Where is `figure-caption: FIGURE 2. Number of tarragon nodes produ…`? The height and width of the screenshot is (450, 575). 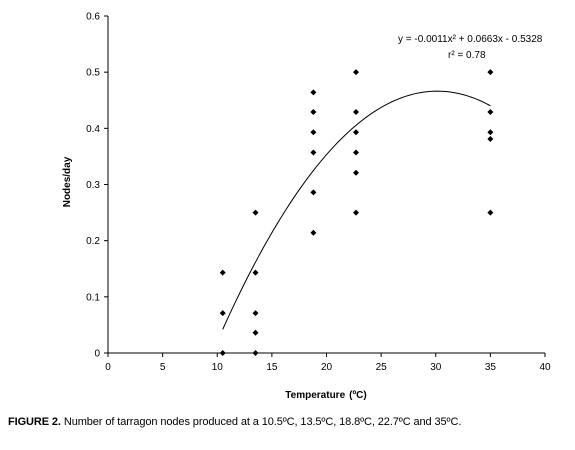 figure-caption: FIGURE 2. Number of tarragon nodes produ… is located at coordinates (288, 422).